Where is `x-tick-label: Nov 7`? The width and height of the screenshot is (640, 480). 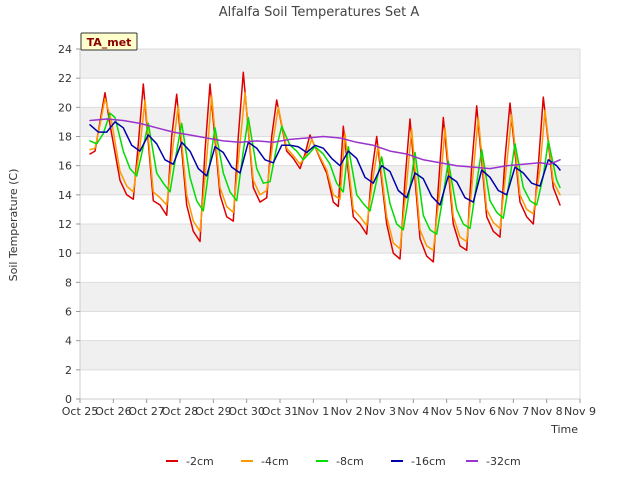 x-tick-label: Nov 7 is located at coordinates (513, 411).